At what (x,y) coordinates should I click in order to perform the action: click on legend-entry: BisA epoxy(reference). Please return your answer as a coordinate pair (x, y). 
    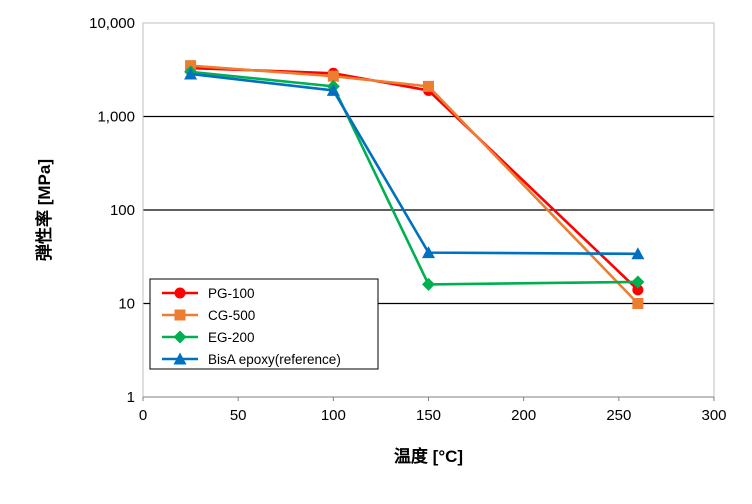
    Looking at the image, I should click on (251, 359).